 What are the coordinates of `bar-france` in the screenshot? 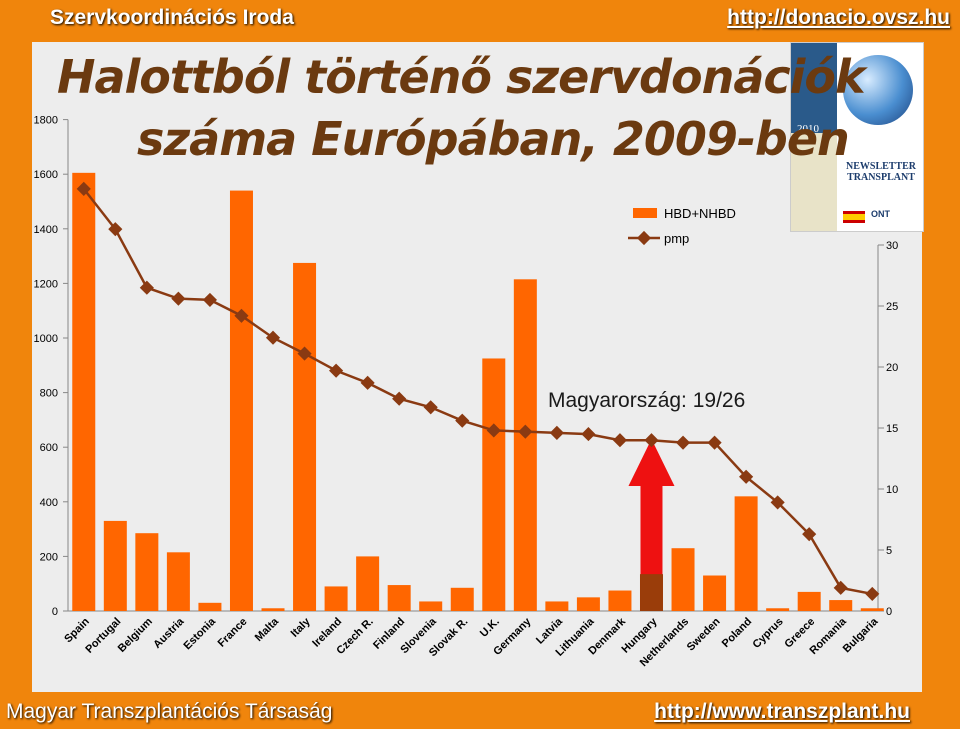 It's located at (241, 400).